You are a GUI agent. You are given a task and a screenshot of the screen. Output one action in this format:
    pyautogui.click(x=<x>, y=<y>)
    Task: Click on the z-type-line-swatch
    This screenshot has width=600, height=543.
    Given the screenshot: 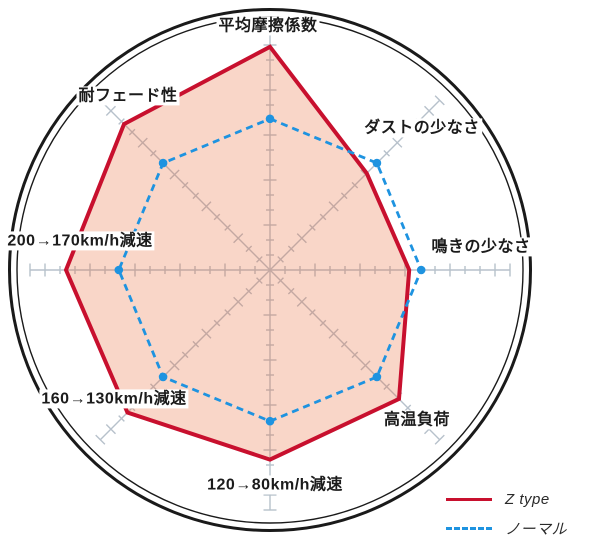 What is the action you would take?
    pyautogui.click(x=469, y=499)
    